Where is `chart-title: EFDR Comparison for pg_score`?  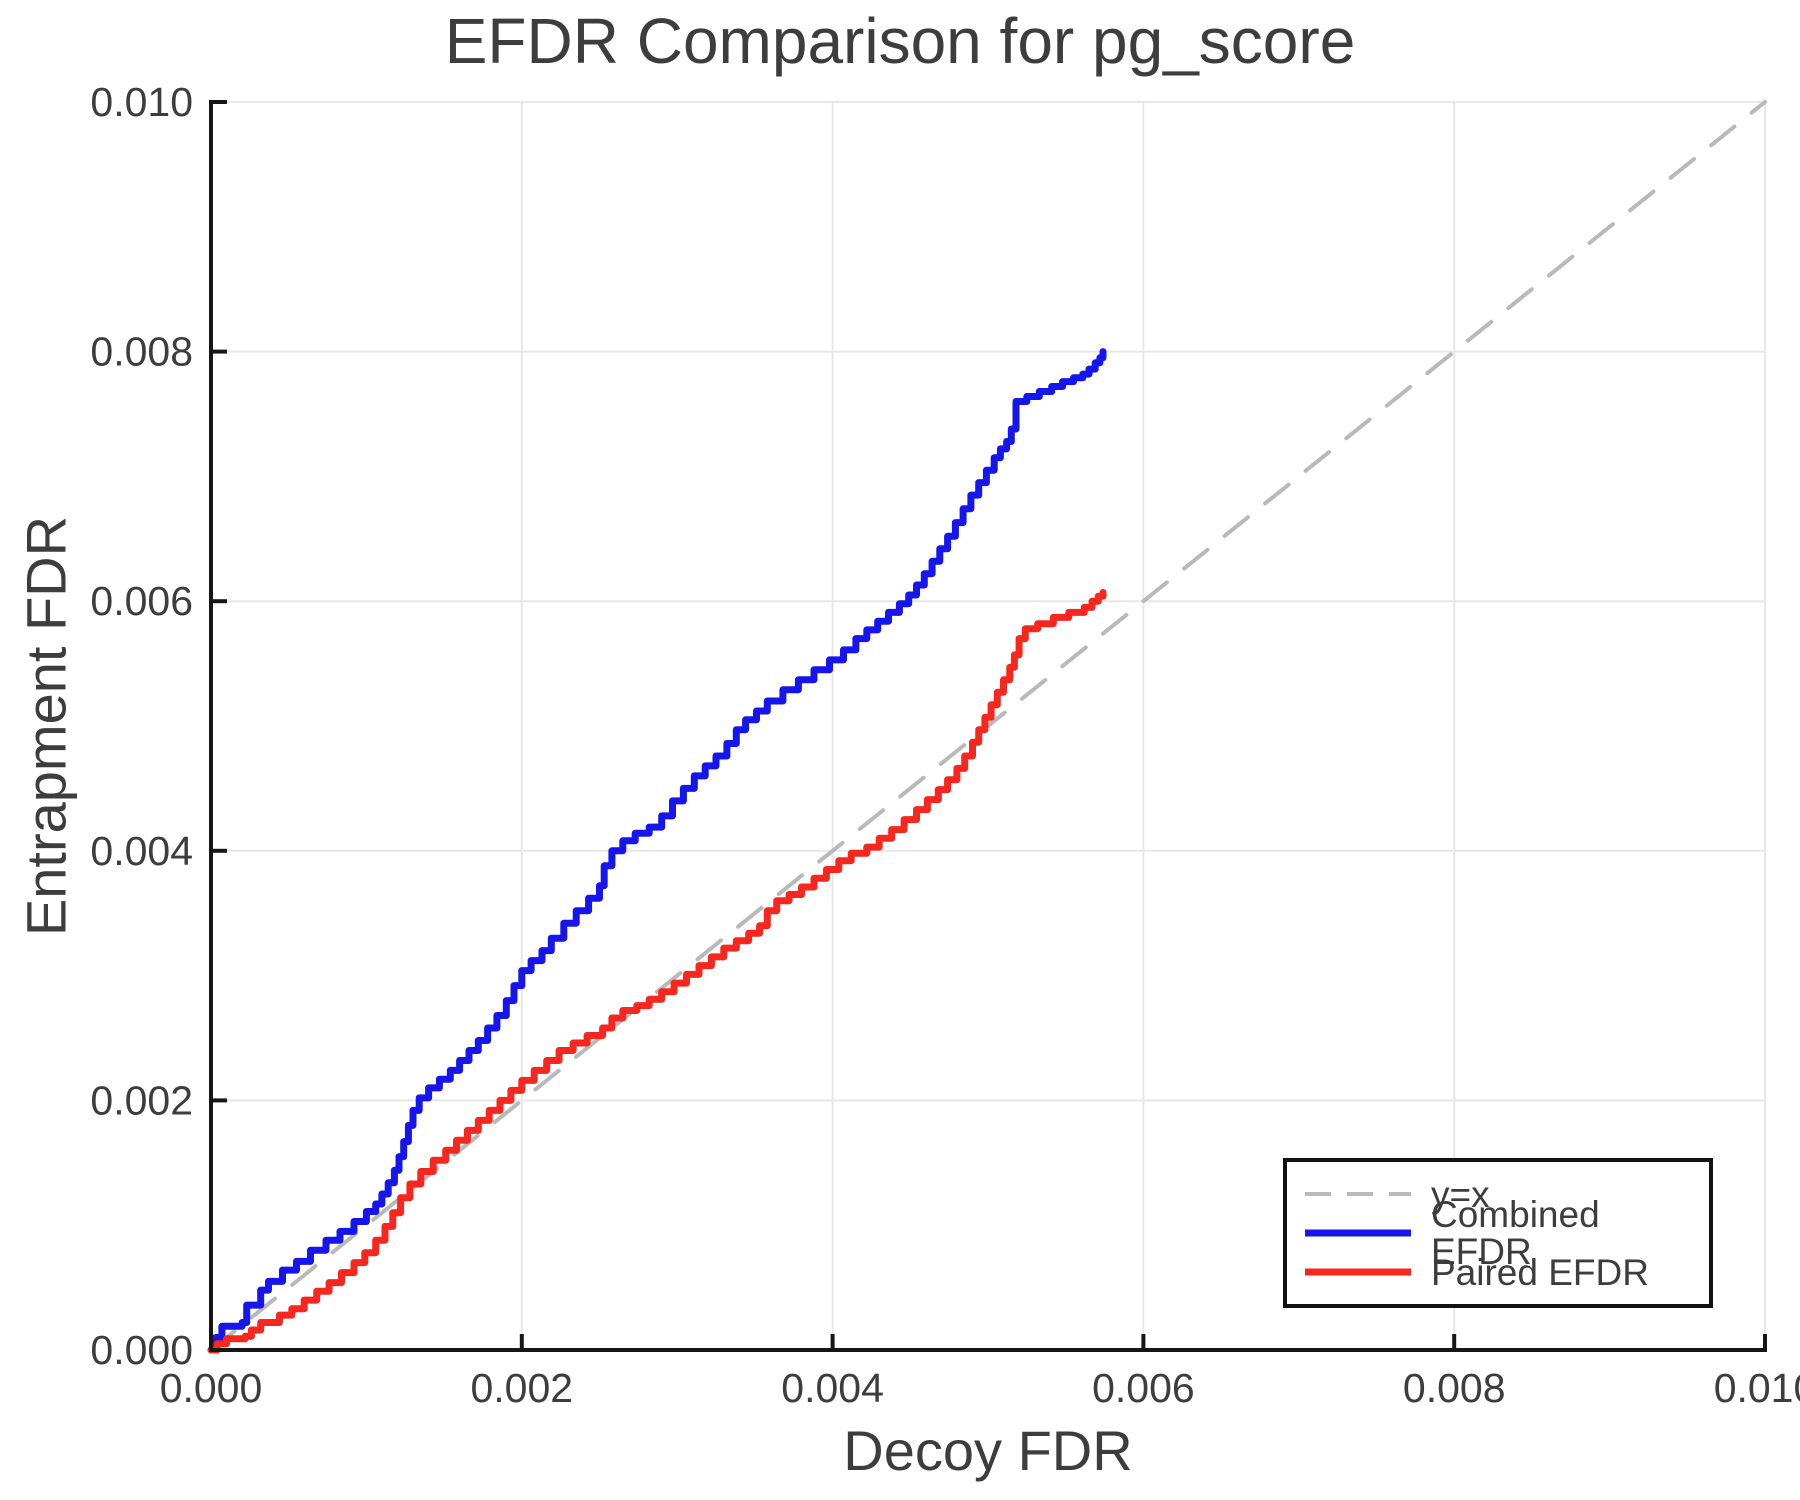
chart-title: EFDR Comparison for pg_score is located at coordinates (900, 41).